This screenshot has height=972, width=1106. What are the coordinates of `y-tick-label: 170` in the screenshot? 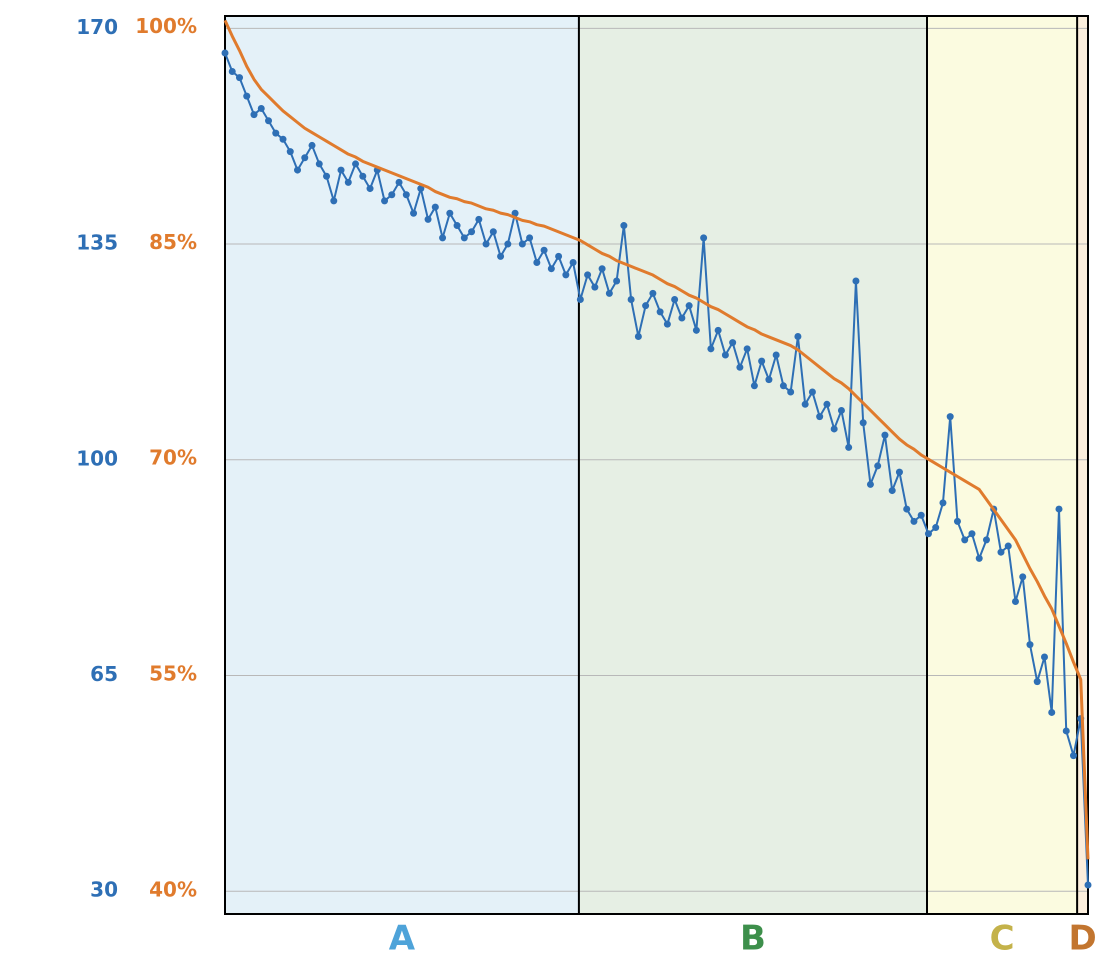 It's located at (97, 27).